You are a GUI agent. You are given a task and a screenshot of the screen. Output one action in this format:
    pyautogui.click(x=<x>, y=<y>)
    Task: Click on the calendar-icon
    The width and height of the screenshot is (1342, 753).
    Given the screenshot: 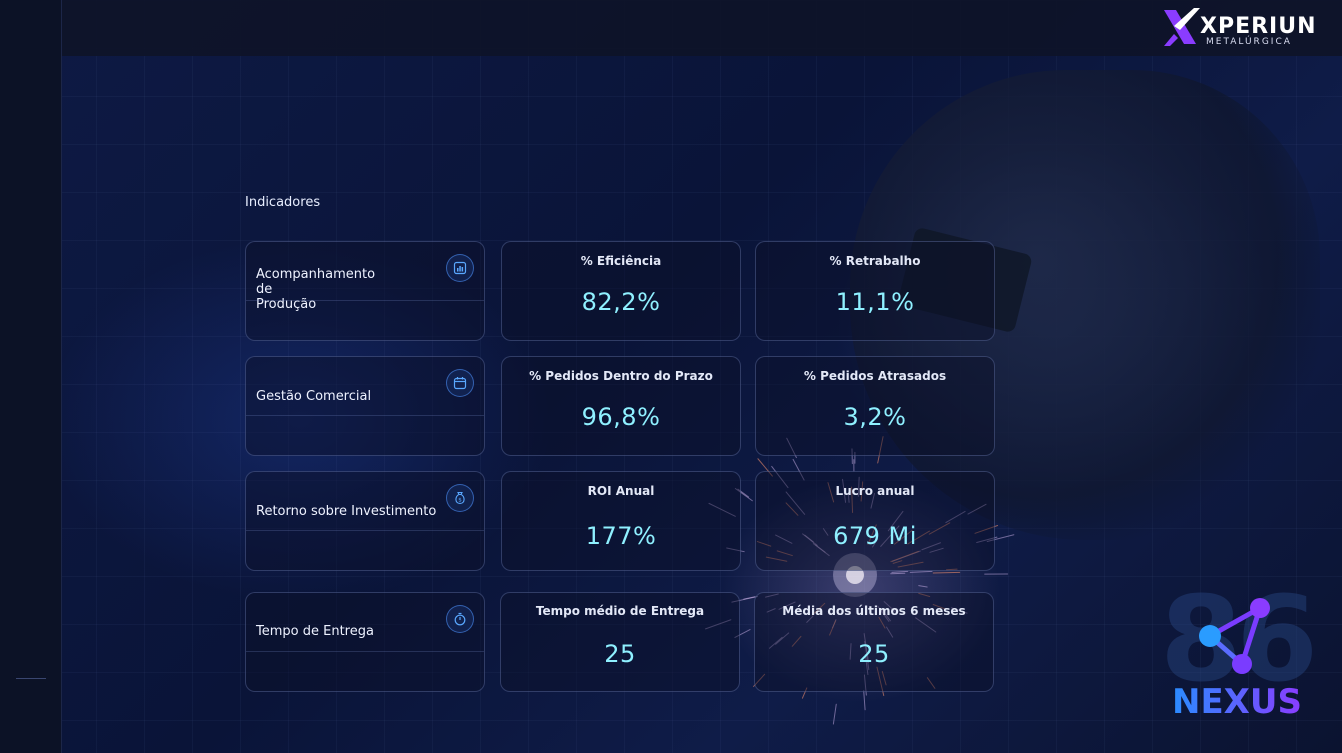 What is the action you would take?
    pyautogui.click(x=460, y=383)
    